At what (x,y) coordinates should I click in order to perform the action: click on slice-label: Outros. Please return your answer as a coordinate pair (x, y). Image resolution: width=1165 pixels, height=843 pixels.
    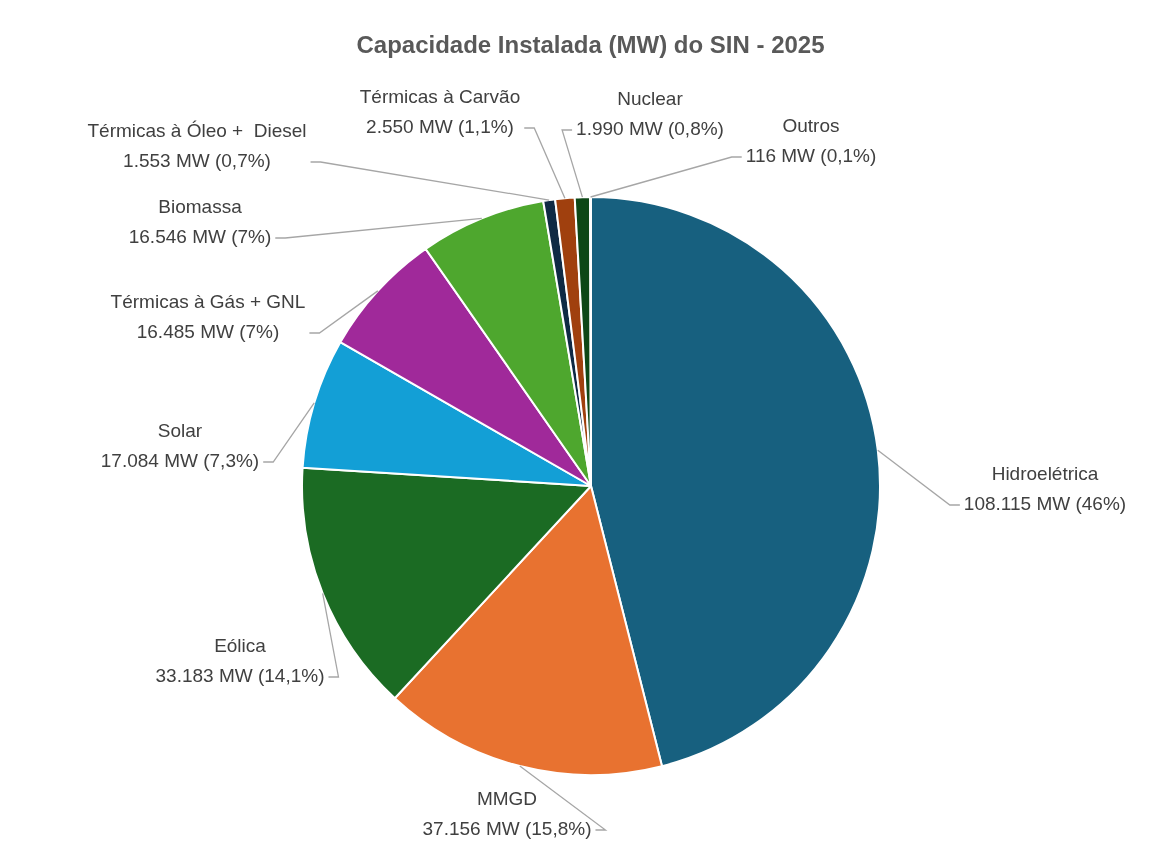
    Looking at the image, I should click on (811, 126).